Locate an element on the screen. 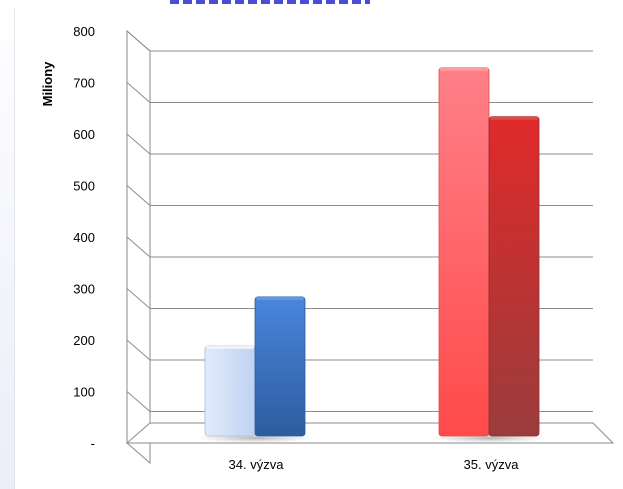 This screenshot has height=489, width=623. y-tick-label-2: 200 is located at coordinates (84, 340).